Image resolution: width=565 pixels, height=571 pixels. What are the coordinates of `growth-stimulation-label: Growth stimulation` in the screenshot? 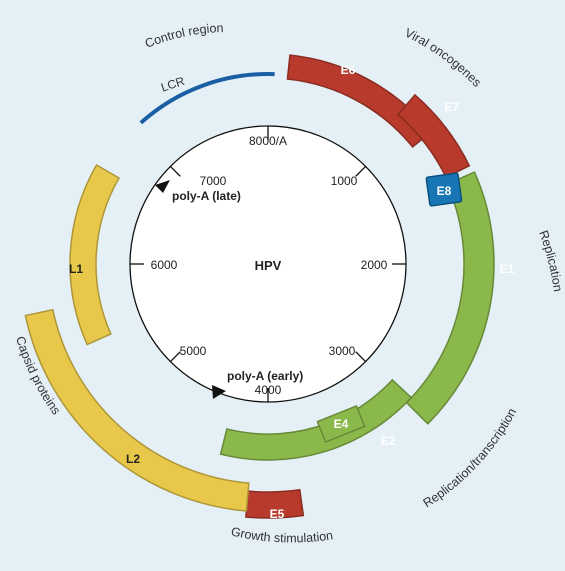 It's located at (282, 534).